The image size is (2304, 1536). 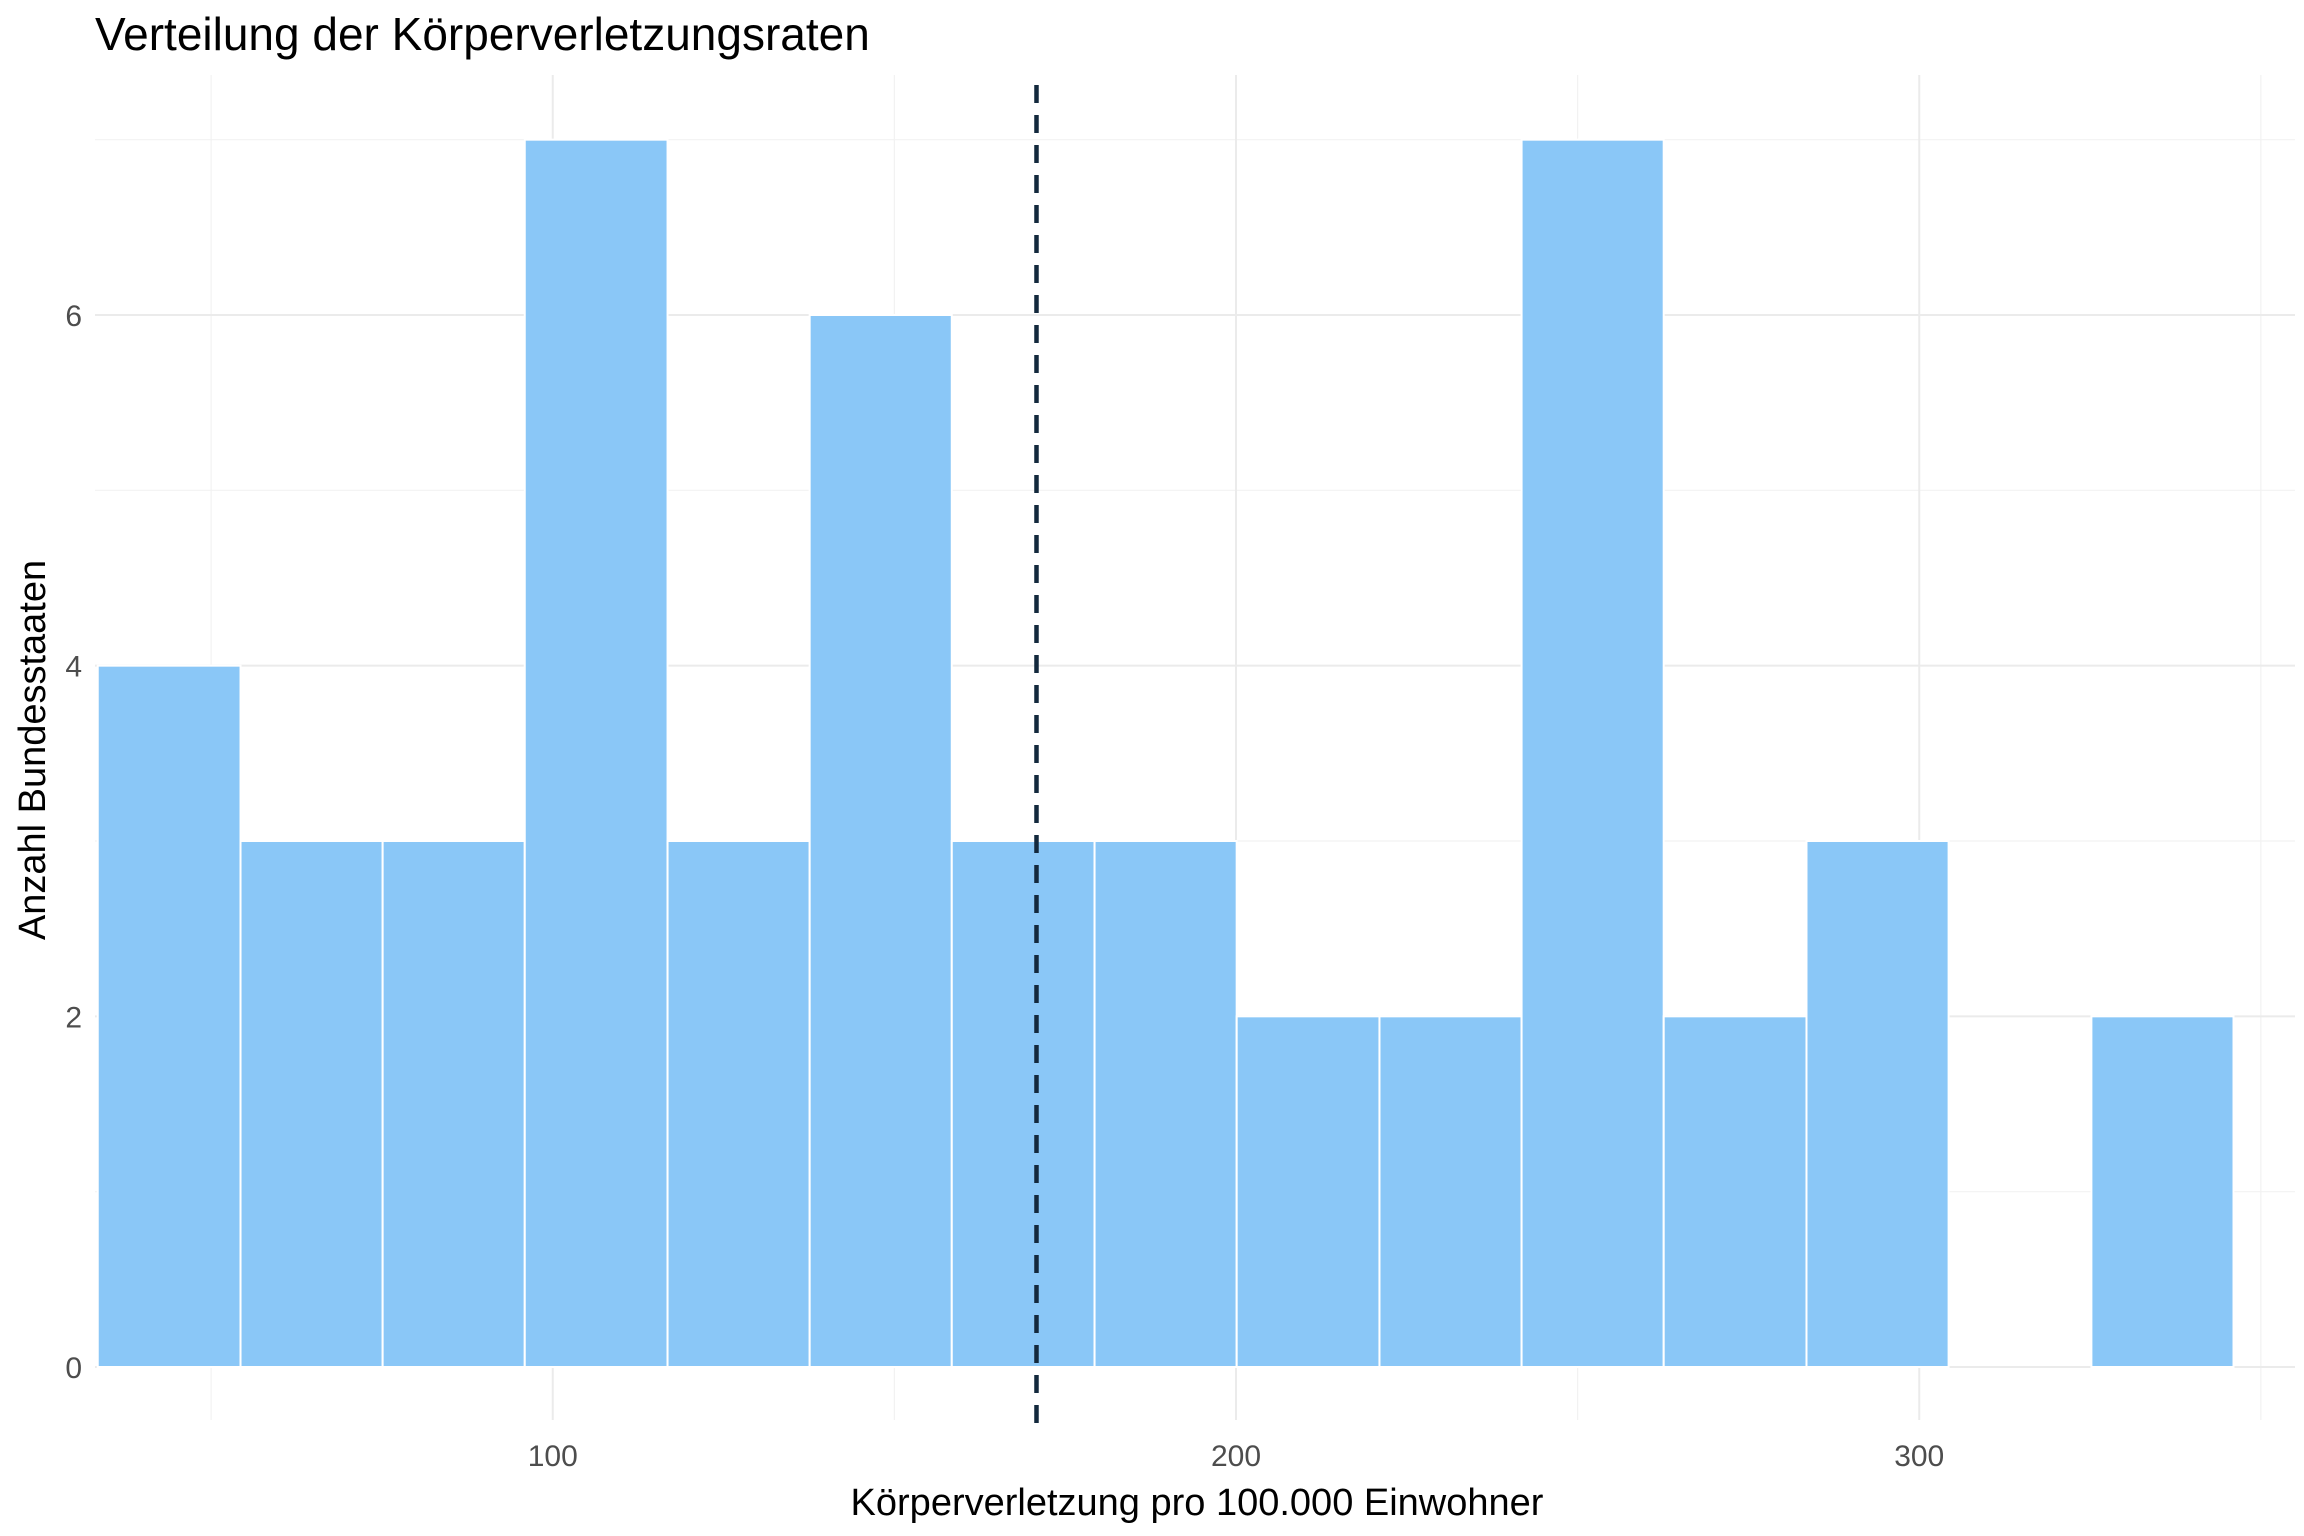 I want to click on x-axis-title: Körperverletzung pro 100.000 Einwohner, so click(x=1197, y=1503).